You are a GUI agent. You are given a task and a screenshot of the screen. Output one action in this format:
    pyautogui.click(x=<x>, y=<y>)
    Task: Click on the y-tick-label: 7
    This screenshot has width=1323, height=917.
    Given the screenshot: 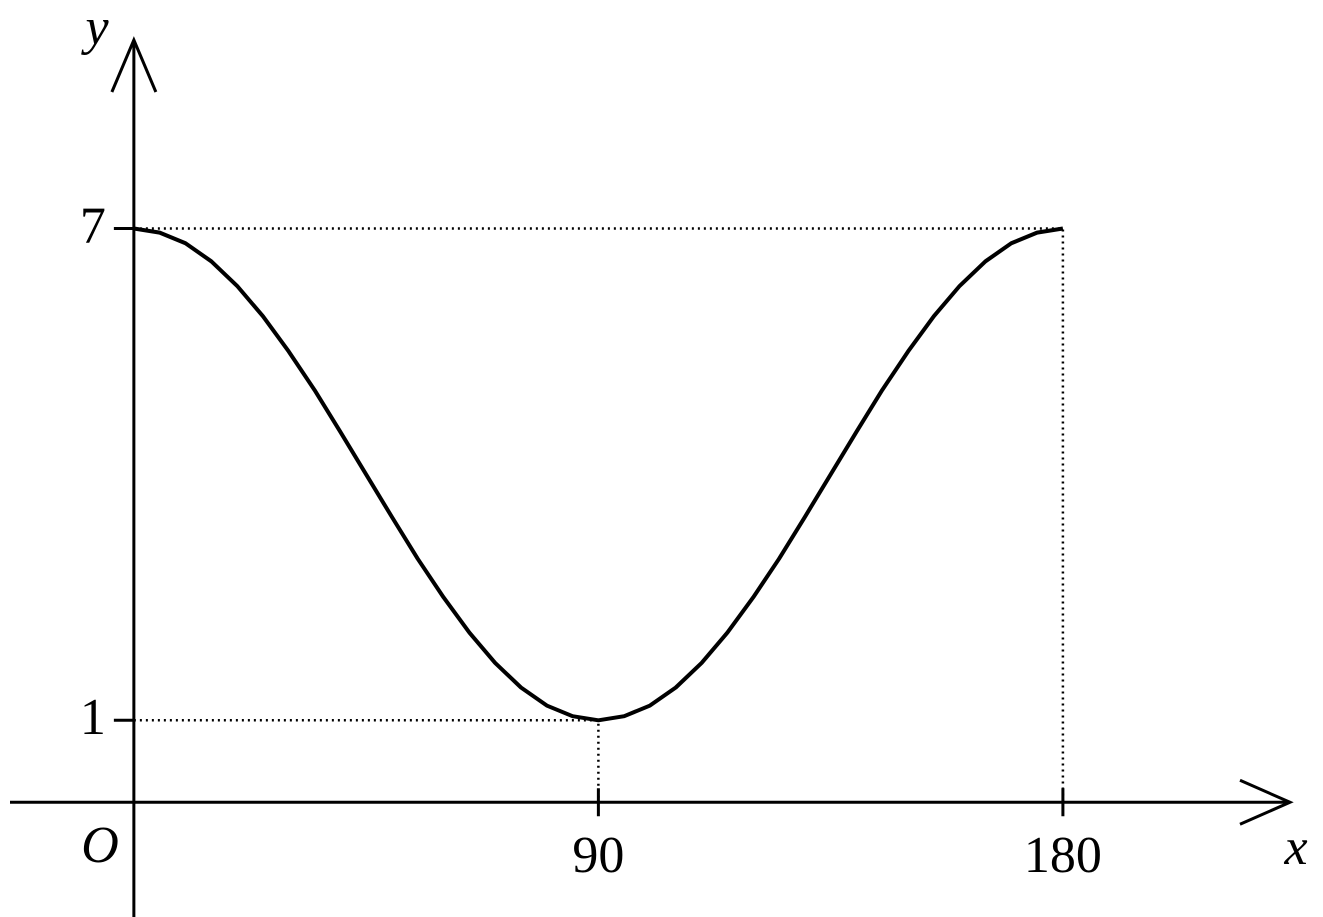 What is the action you would take?
    pyautogui.click(x=93, y=225)
    